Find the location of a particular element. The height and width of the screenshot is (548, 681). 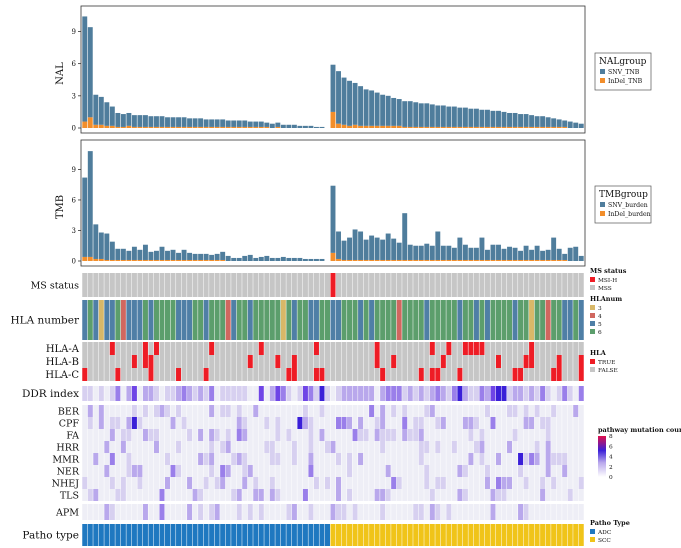

ms-status-row-label: MS status is located at coordinates (55, 286).